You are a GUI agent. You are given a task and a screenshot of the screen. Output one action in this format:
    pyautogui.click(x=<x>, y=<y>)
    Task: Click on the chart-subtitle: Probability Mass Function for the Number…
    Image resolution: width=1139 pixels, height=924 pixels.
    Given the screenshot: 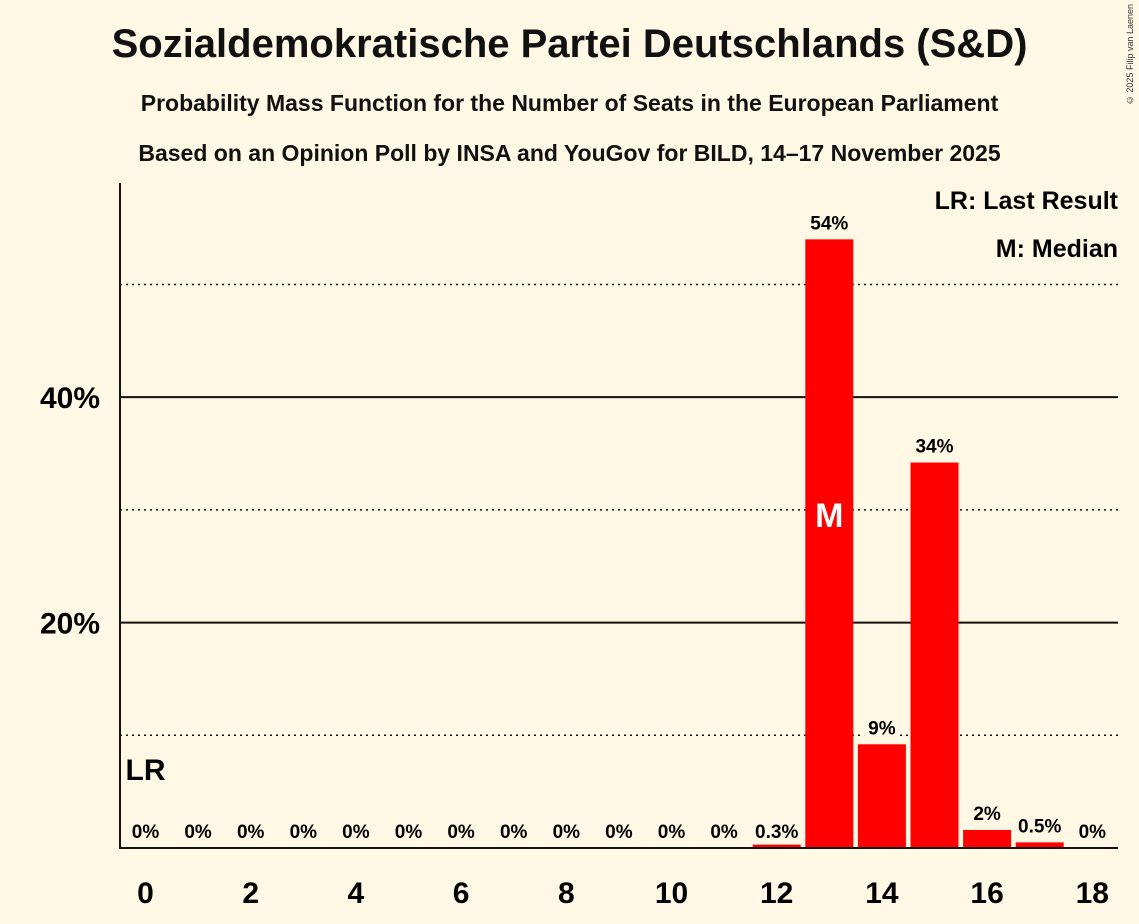 What is the action you would take?
    pyautogui.click(x=569, y=103)
    